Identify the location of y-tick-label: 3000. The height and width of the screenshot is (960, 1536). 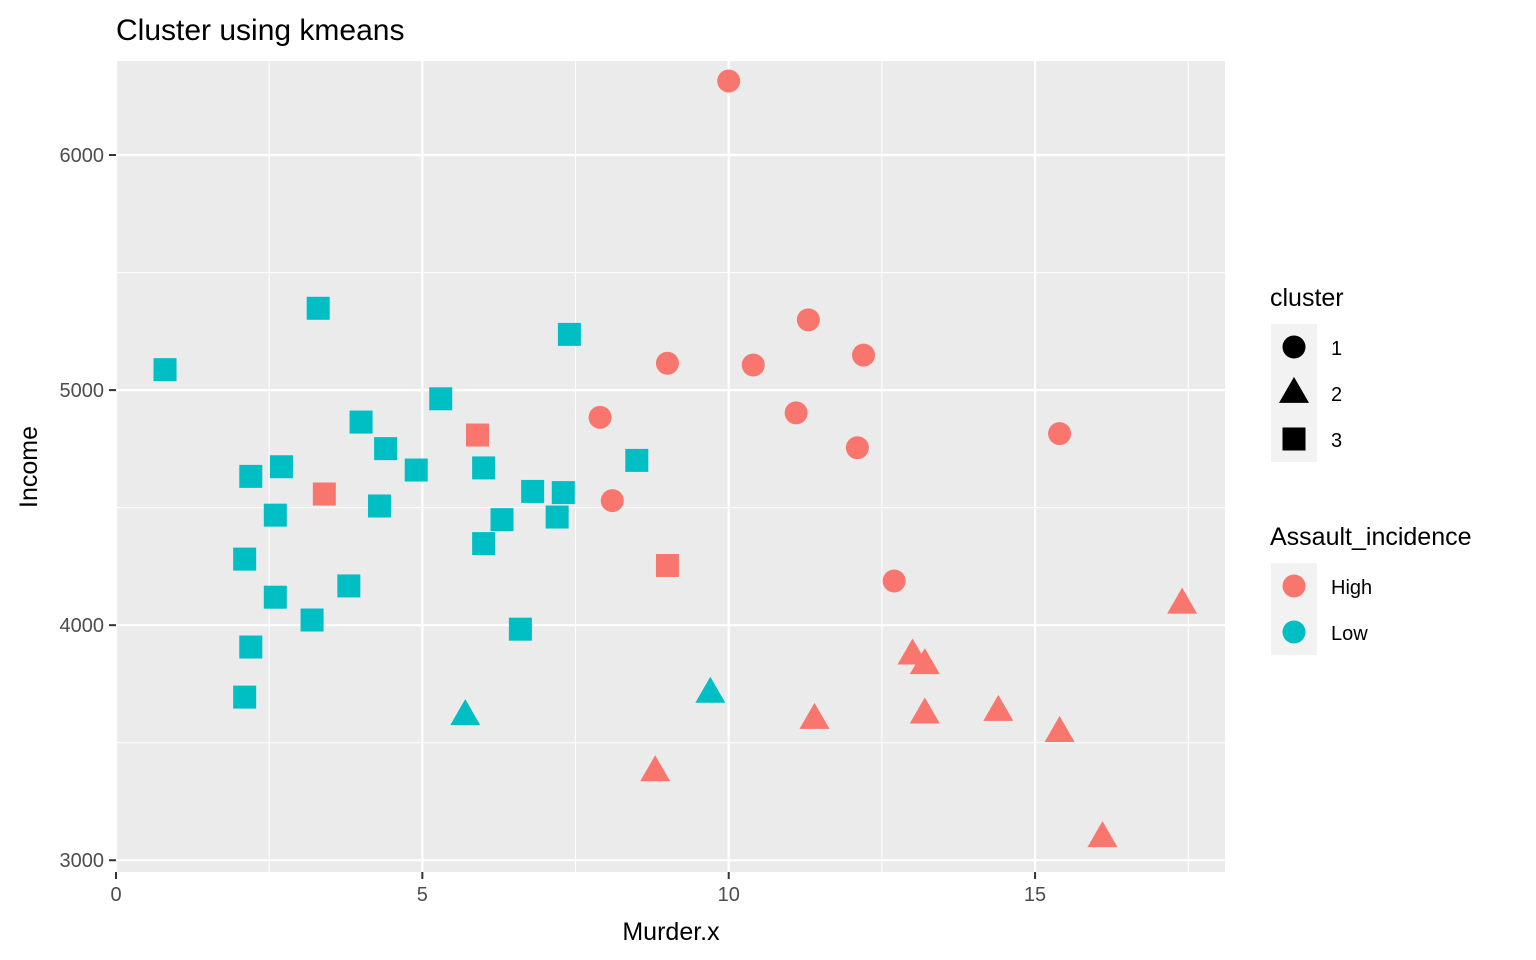
(82, 861).